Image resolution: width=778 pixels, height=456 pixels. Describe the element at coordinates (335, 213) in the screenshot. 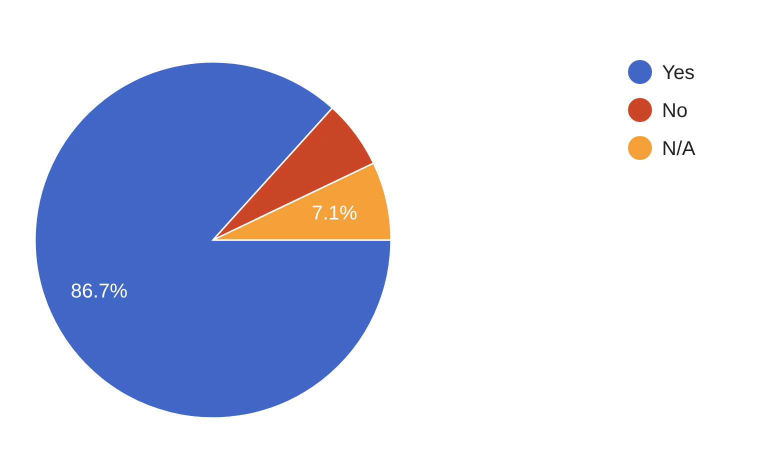

I see `data-label: 7.1%` at that location.